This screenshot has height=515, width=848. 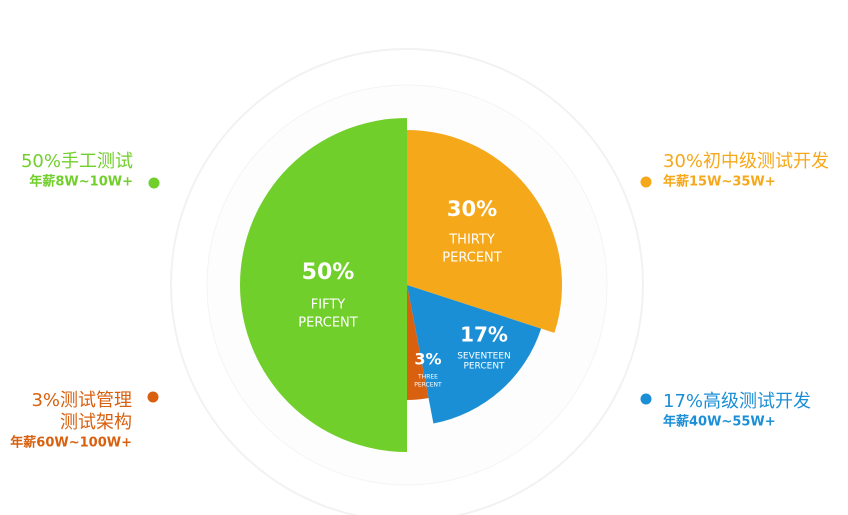 I want to click on slice-word-label: THIRTY, so click(x=471, y=240).